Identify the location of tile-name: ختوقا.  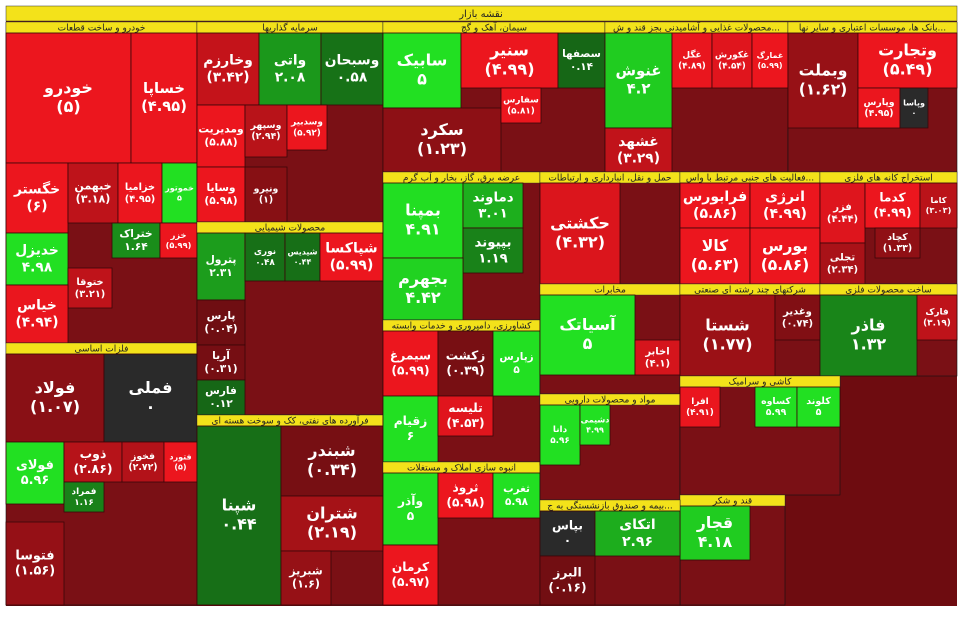
(89, 282).